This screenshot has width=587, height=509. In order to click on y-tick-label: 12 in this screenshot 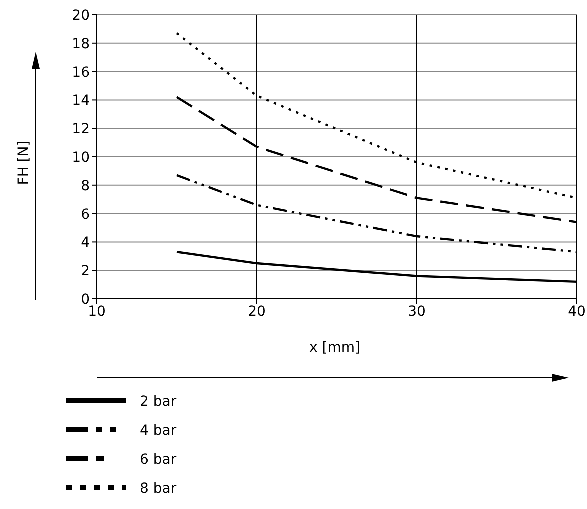, I will do `click(81, 130)`.